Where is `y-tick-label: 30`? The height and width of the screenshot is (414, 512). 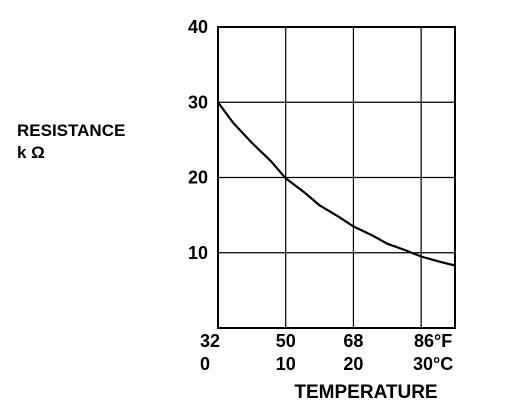 y-tick-label: 30 is located at coordinates (198, 102).